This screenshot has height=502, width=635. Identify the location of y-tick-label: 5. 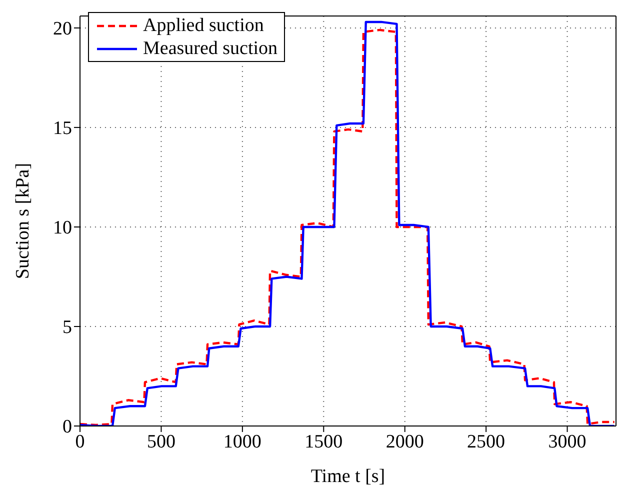
(67, 327).